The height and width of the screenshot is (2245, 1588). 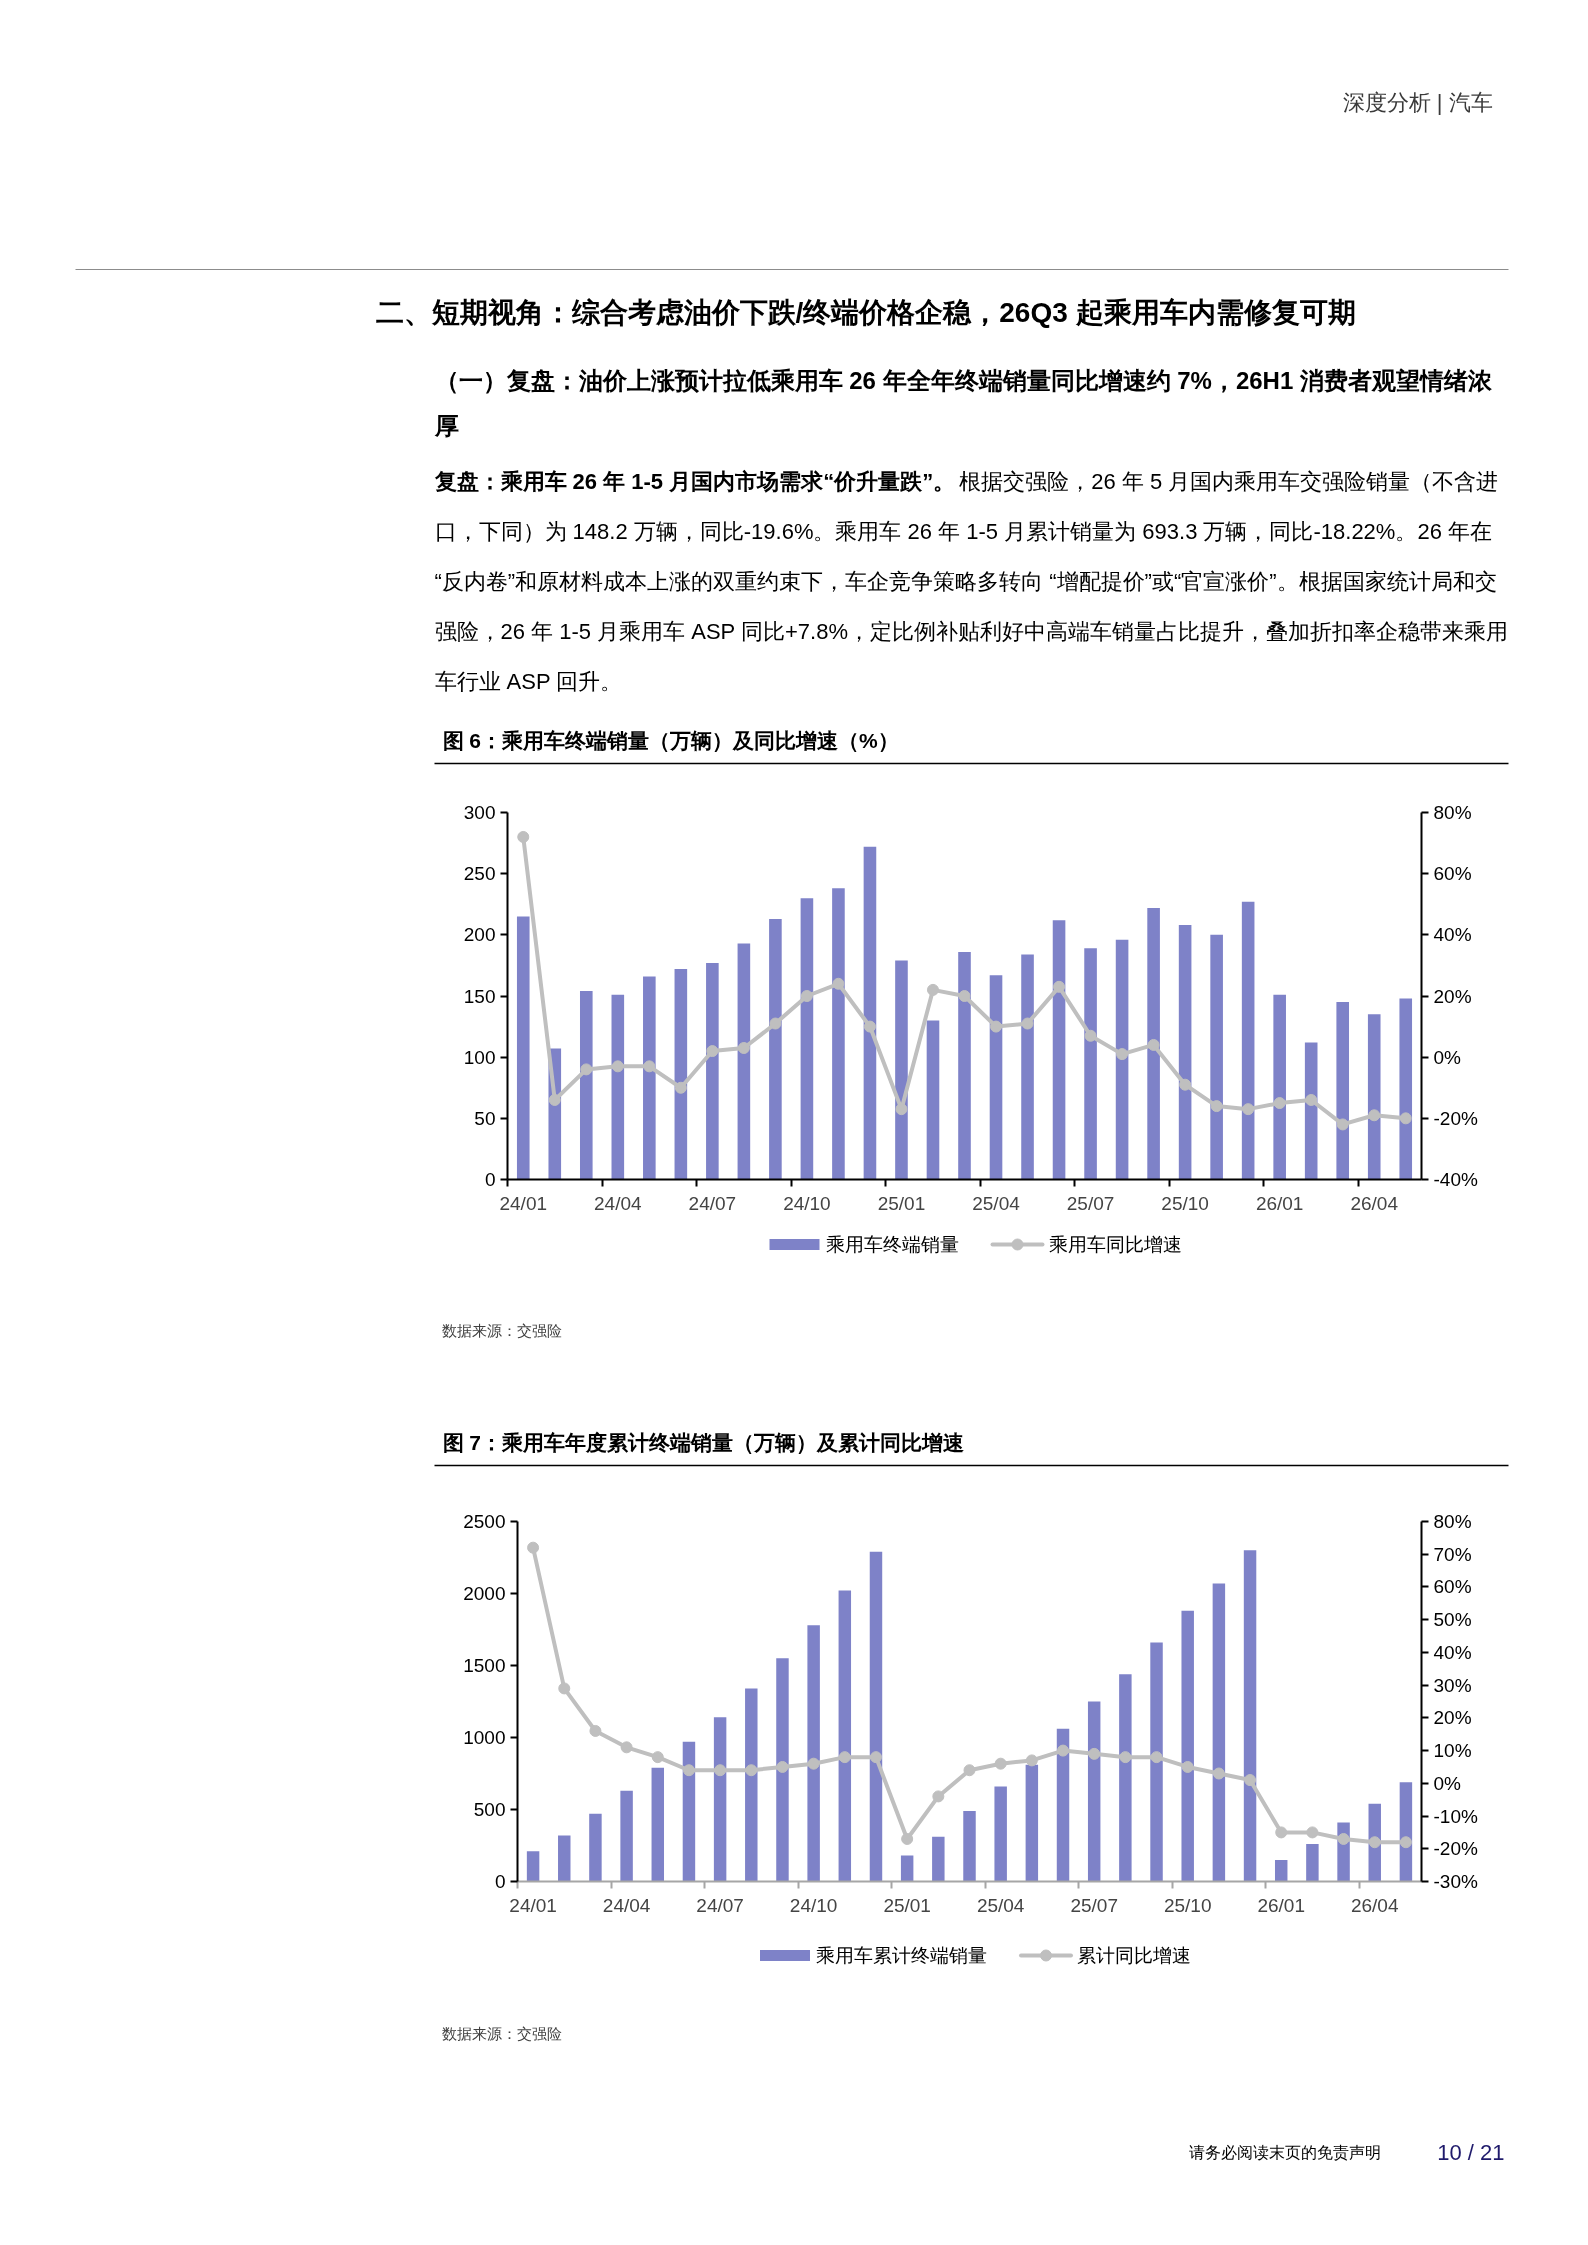 I want to click on x-tick-label: 24/01, so click(x=523, y=1203).